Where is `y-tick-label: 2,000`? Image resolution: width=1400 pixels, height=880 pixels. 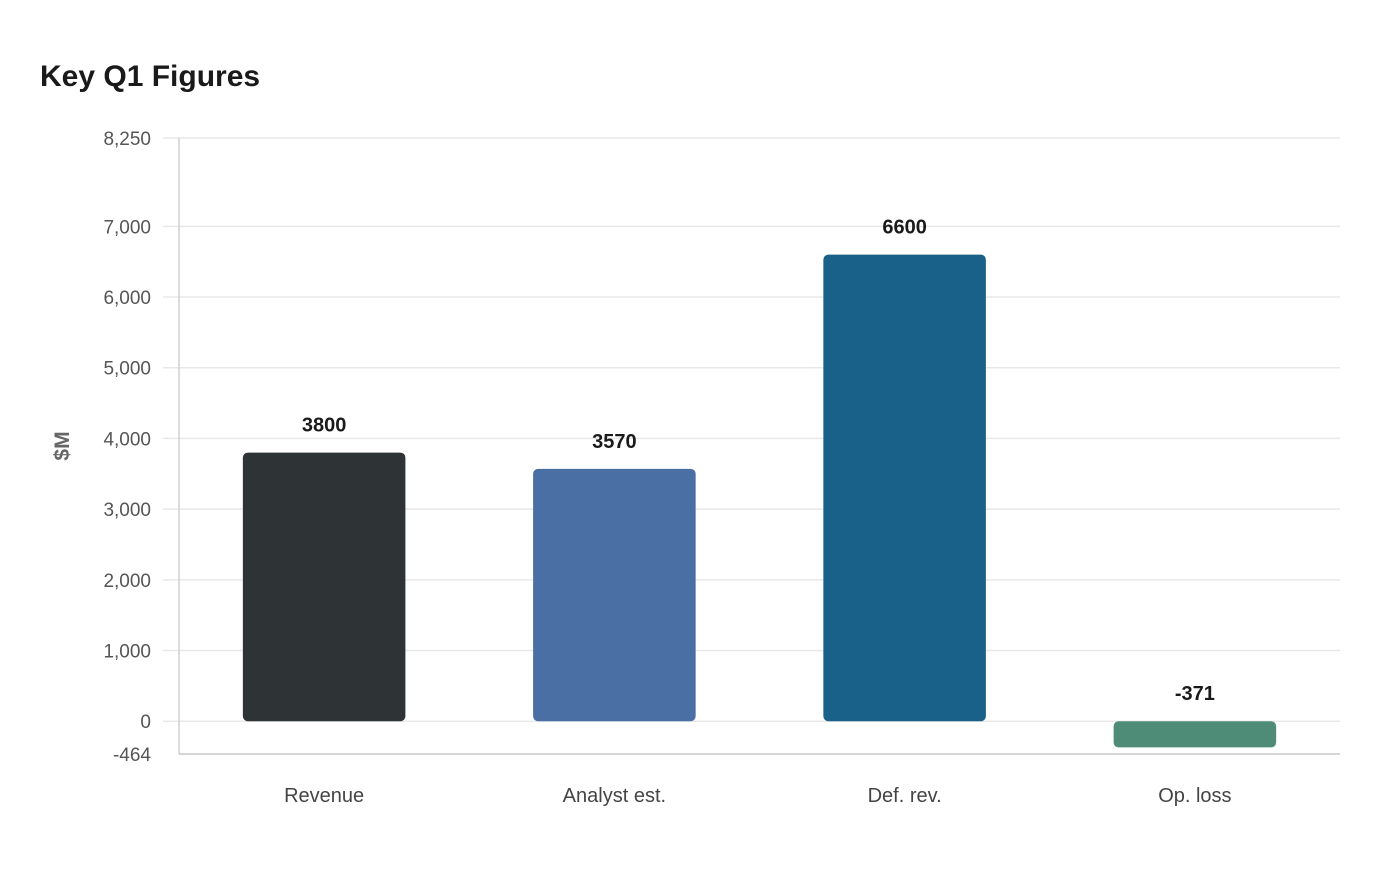
y-tick-label: 2,000 is located at coordinates (127, 581).